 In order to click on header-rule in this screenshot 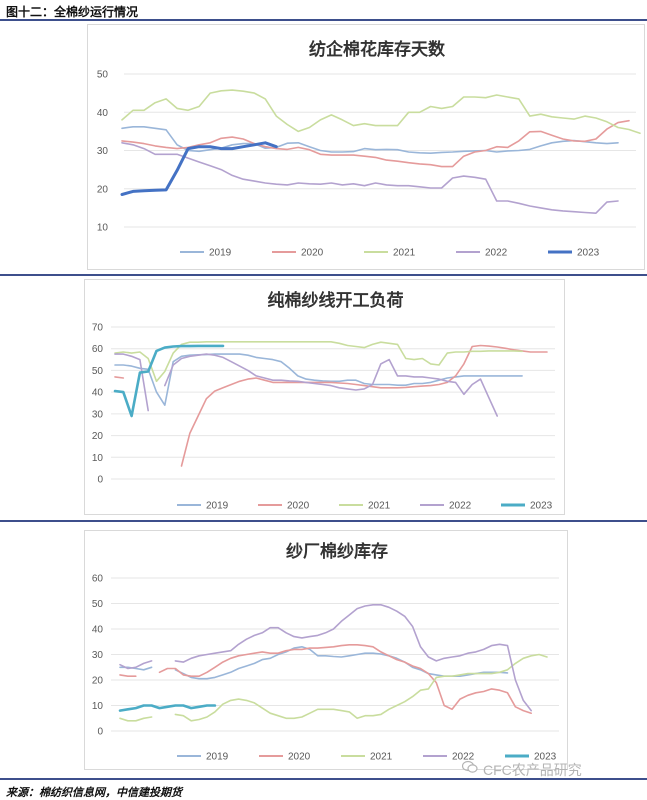, I will do `click(323, 20)`.